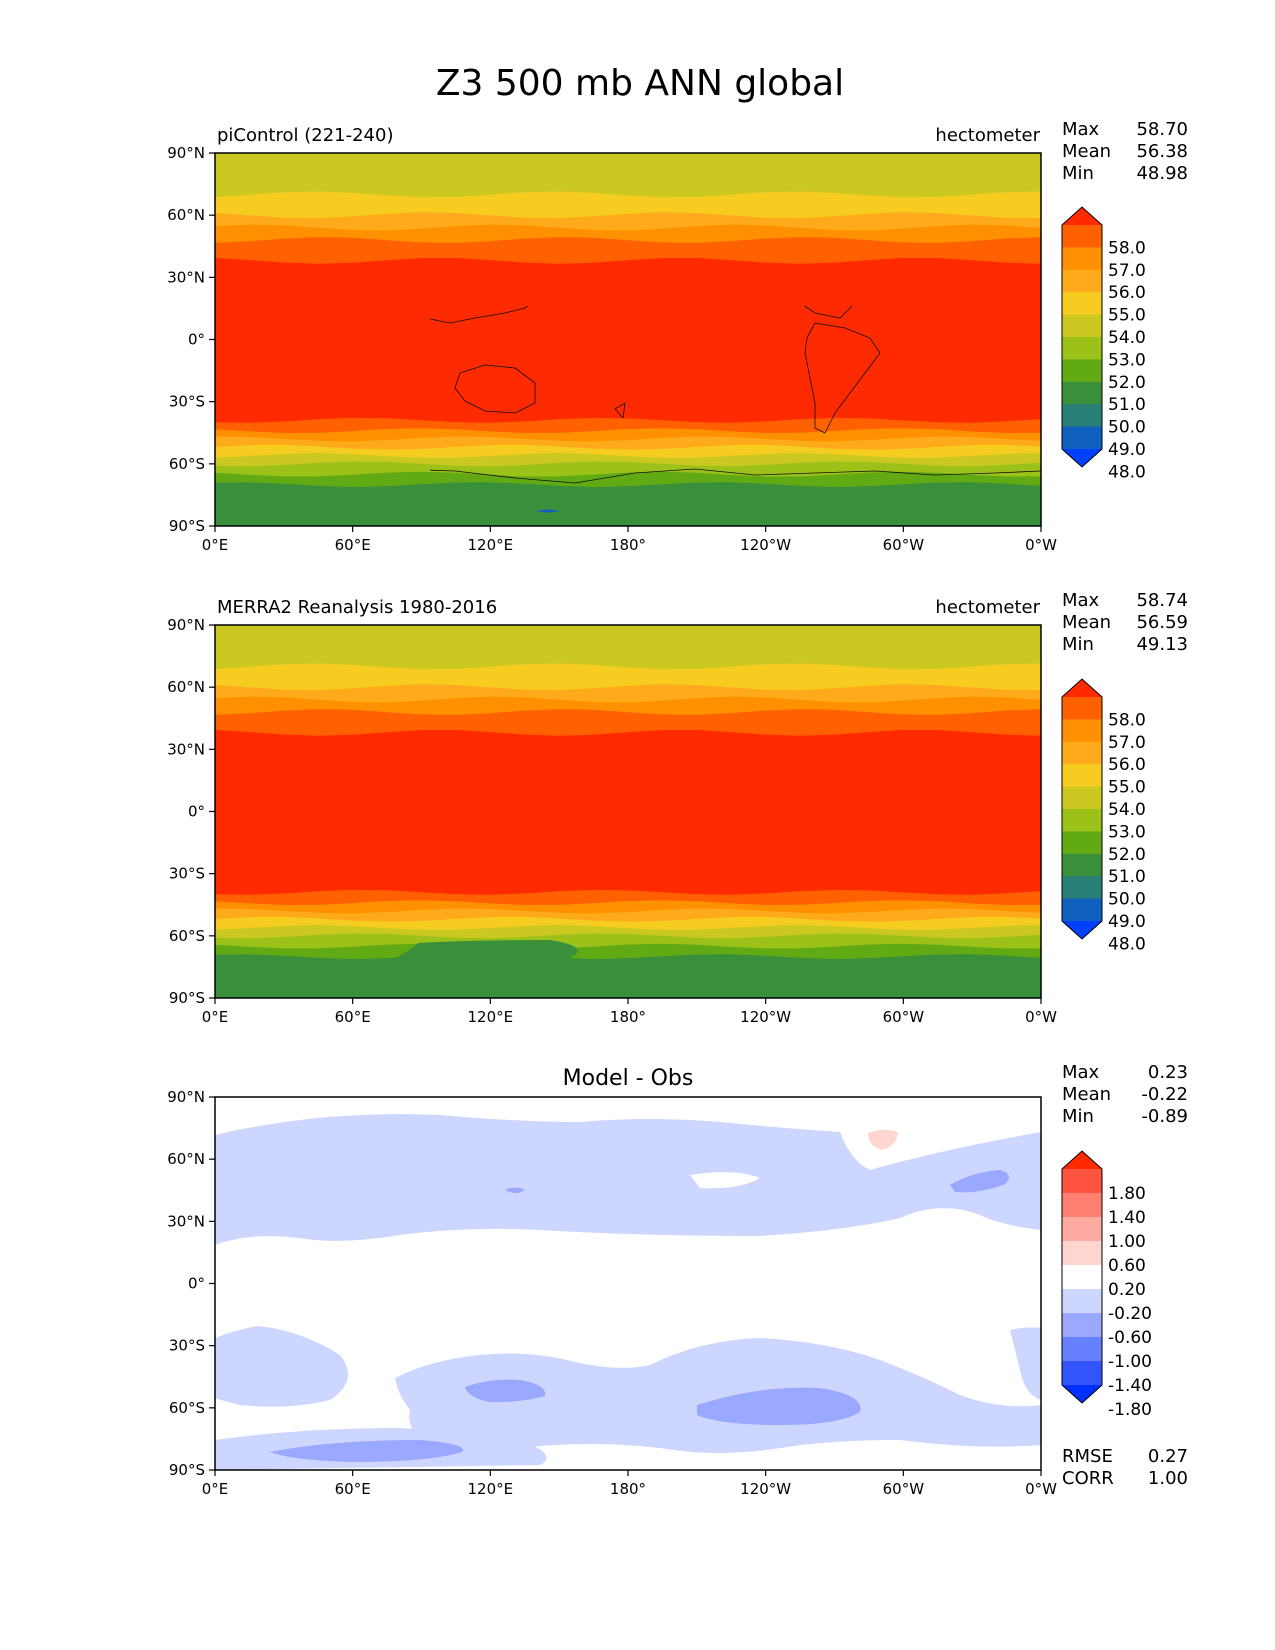 This screenshot has width=1275, height=1650. Describe the element at coordinates (628, 215) in the screenshot. I see `northern-contours` at that location.